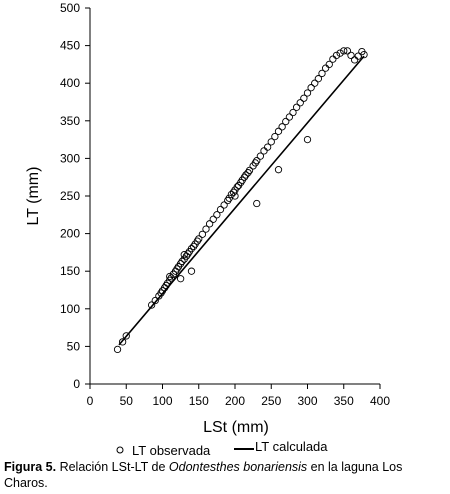 This screenshot has width=450, height=494. I want to click on legend-label-observed: LT observada, so click(171, 450).